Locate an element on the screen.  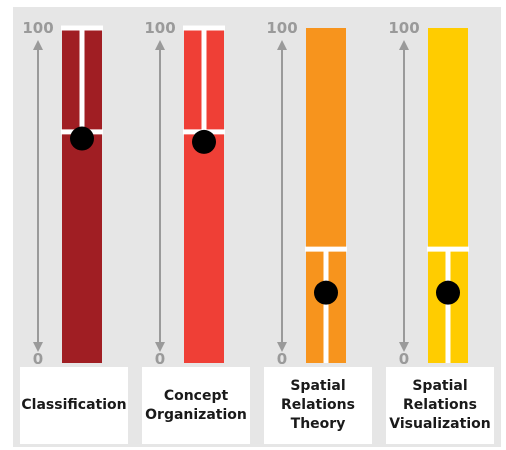
category-label: Classification is located at coordinates (74, 405).